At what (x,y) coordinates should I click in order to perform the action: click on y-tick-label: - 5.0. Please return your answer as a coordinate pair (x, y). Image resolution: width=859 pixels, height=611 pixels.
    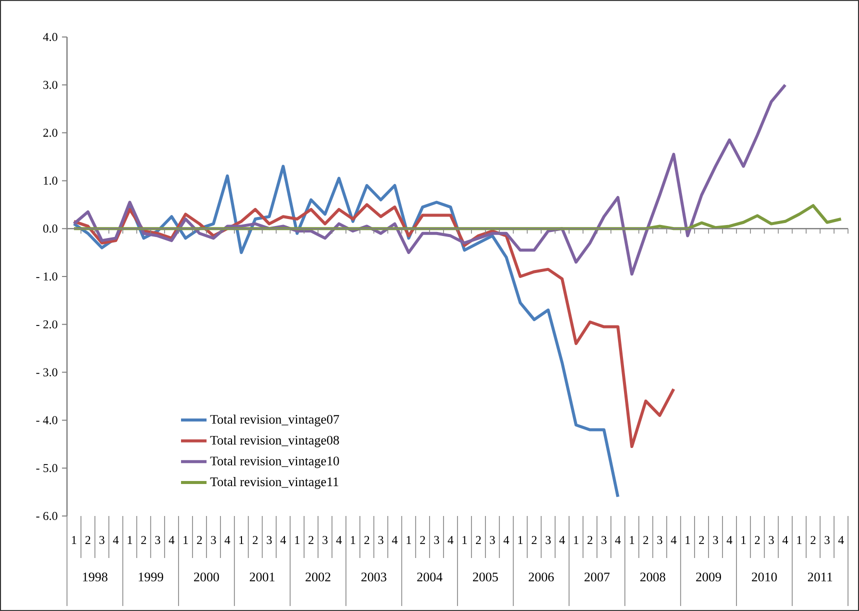
    Looking at the image, I should click on (47, 468).